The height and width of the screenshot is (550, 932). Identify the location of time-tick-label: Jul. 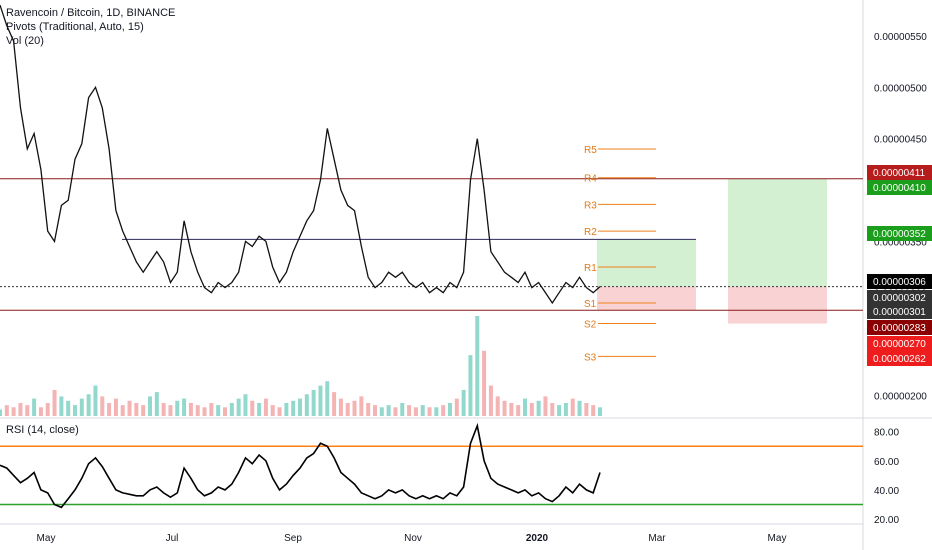
(172, 538).